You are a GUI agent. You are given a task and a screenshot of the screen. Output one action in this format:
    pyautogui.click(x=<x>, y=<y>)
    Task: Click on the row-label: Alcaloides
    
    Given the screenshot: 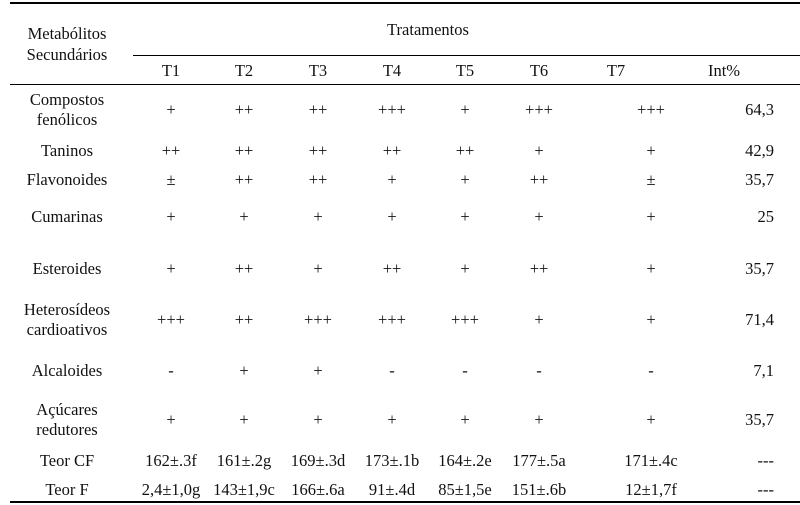 What is the action you would take?
    pyautogui.click(x=67, y=370)
    